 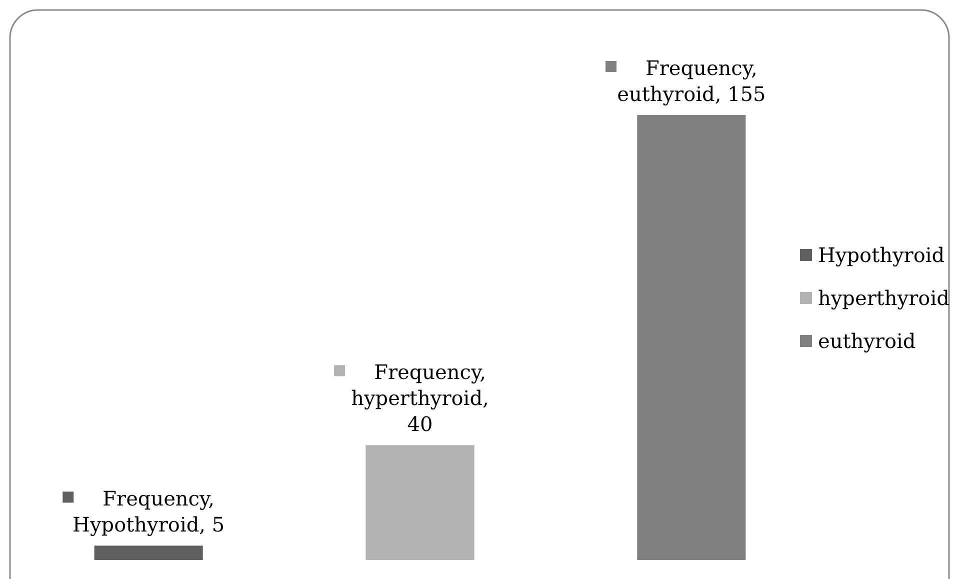 What do you see at coordinates (884, 298) in the screenshot?
I see `legend-label: hyperthyroid` at bounding box center [884, 298].